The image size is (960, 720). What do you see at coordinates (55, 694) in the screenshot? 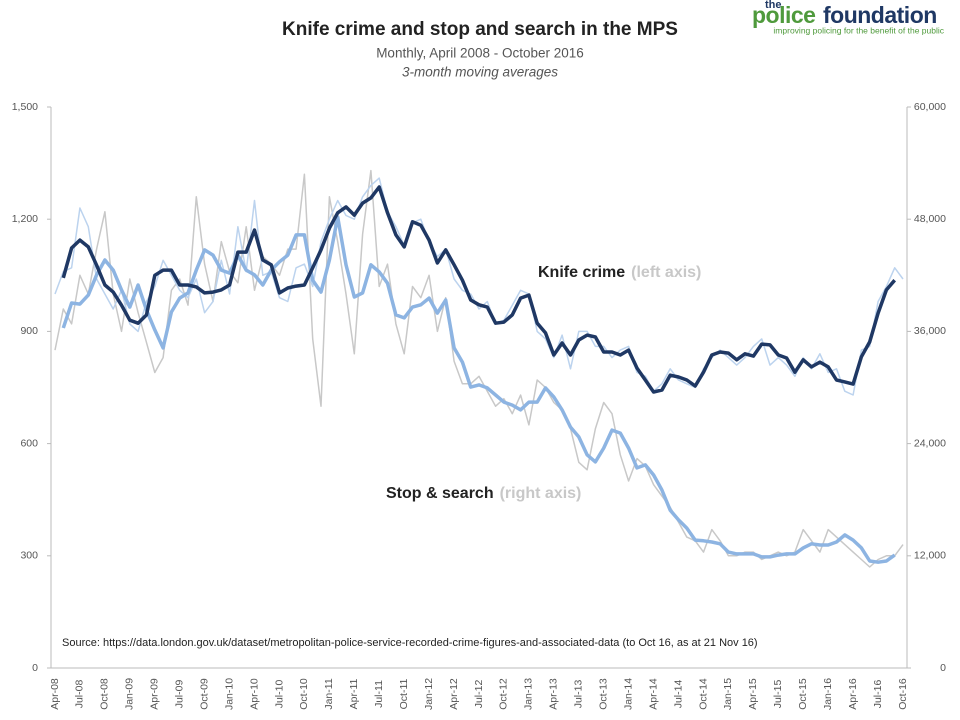
I see `x-tick-label: Apr-08` at bounding box center [55, 694].